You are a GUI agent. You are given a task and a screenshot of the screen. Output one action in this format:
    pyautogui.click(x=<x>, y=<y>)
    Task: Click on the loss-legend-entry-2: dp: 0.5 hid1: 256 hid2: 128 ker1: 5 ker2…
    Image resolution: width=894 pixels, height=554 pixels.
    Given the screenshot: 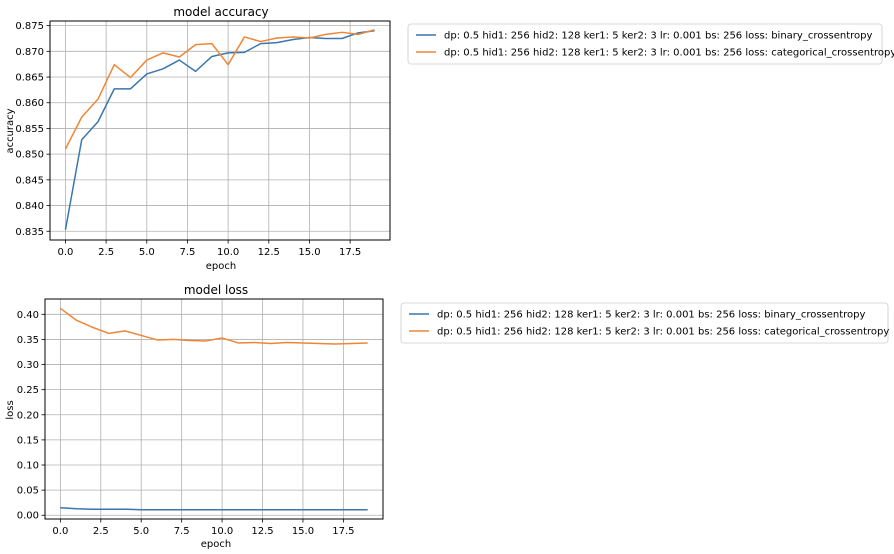 What is the action you would take?
    pyautogui.click(x=663, y=332)
    